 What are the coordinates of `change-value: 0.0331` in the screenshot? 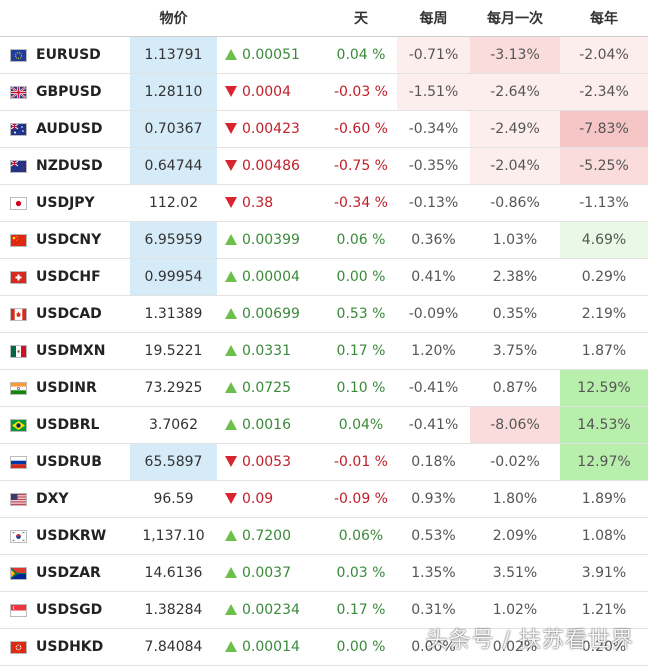 It's located at (266, 351).